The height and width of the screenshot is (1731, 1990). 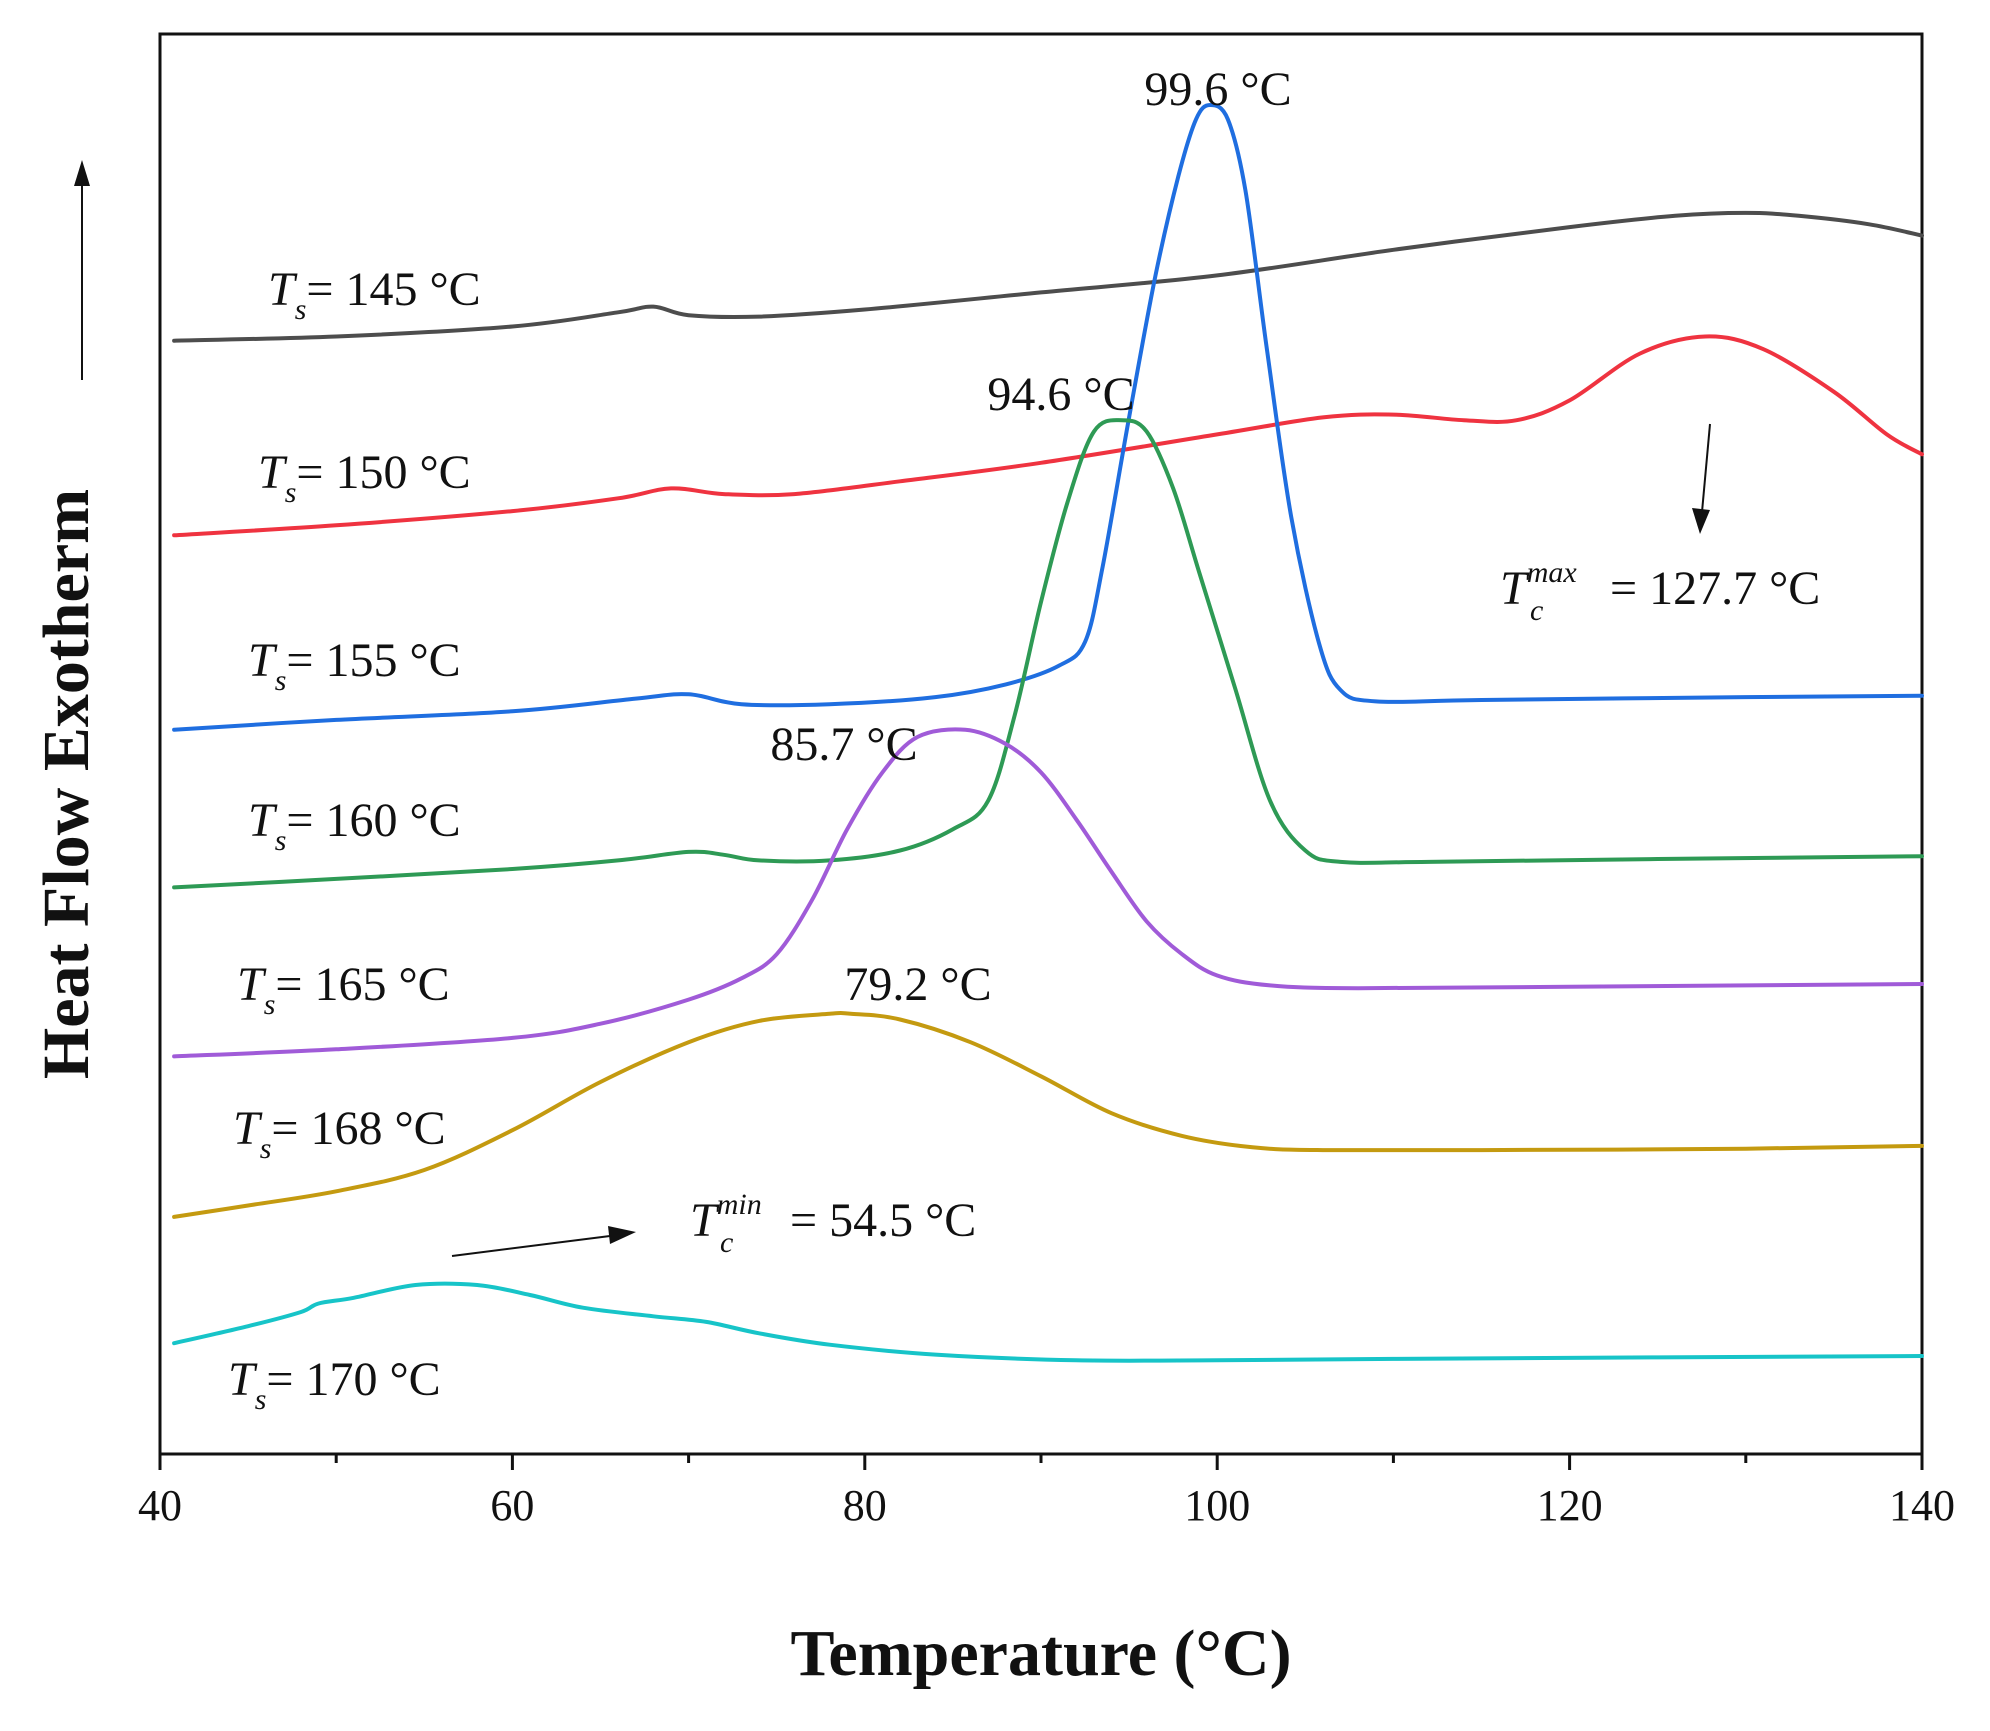 What do you see at coordinates (1570, 1505) in the screenshot?
I see `x-tick-label-120: 120` at bounding box center [1570, 1505].